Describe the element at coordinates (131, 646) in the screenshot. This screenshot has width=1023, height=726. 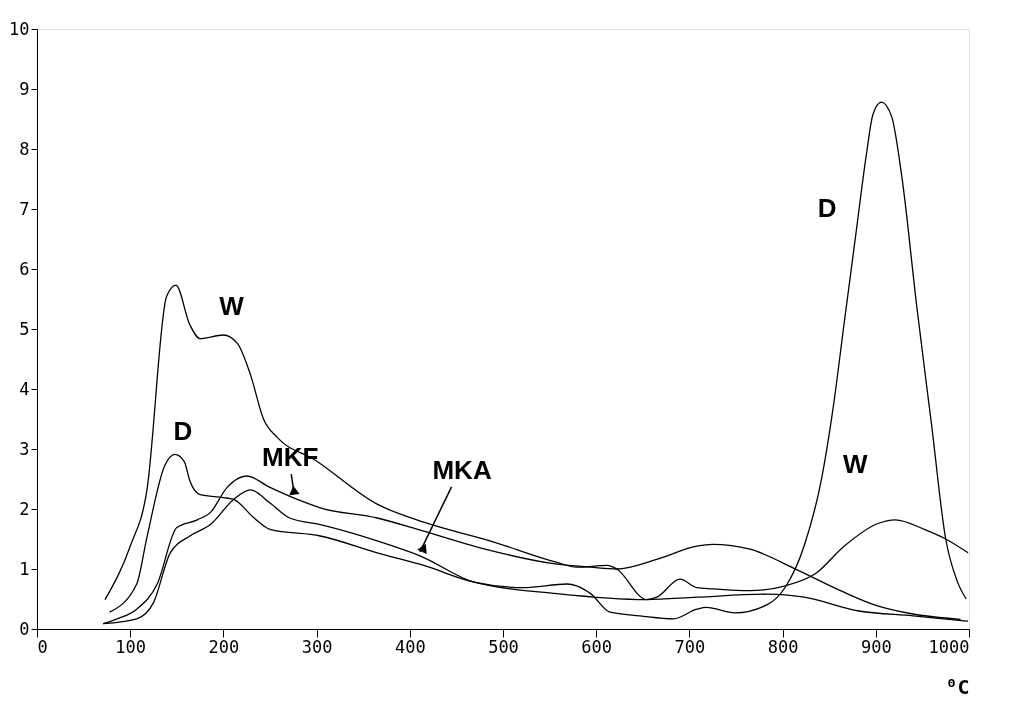
I see `x-tick-label: 100` at that location.